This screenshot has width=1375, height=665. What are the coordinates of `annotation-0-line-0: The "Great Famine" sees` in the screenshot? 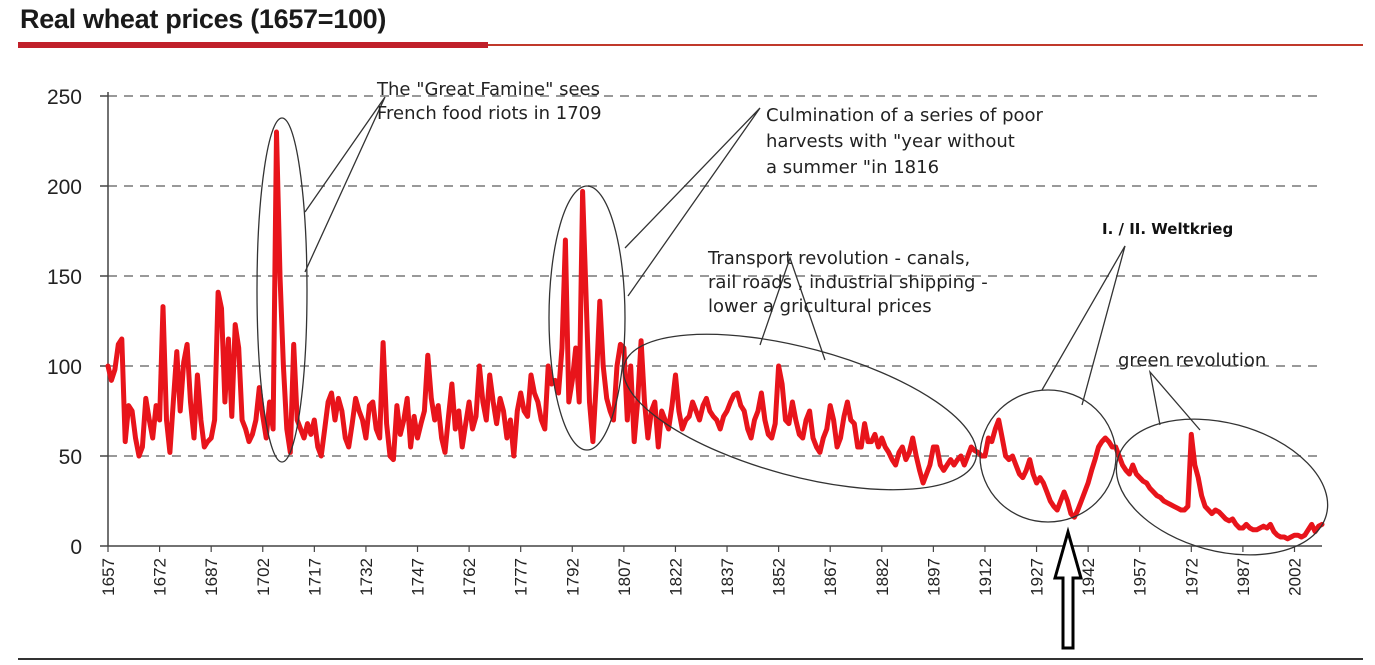 It's located at (488, 89).